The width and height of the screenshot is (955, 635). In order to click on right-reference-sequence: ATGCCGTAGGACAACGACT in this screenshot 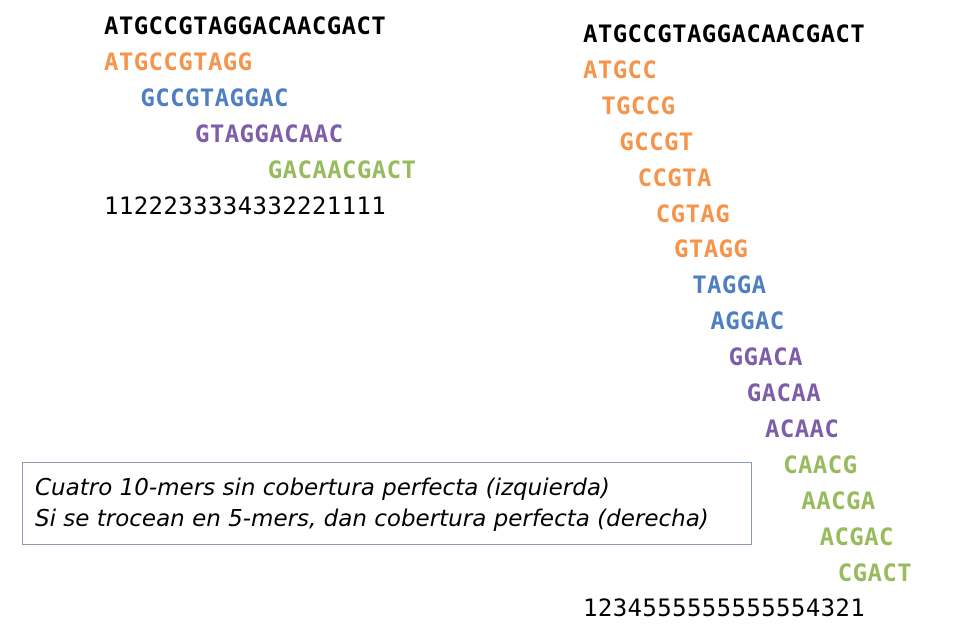, I will do `click(724, 34)`.